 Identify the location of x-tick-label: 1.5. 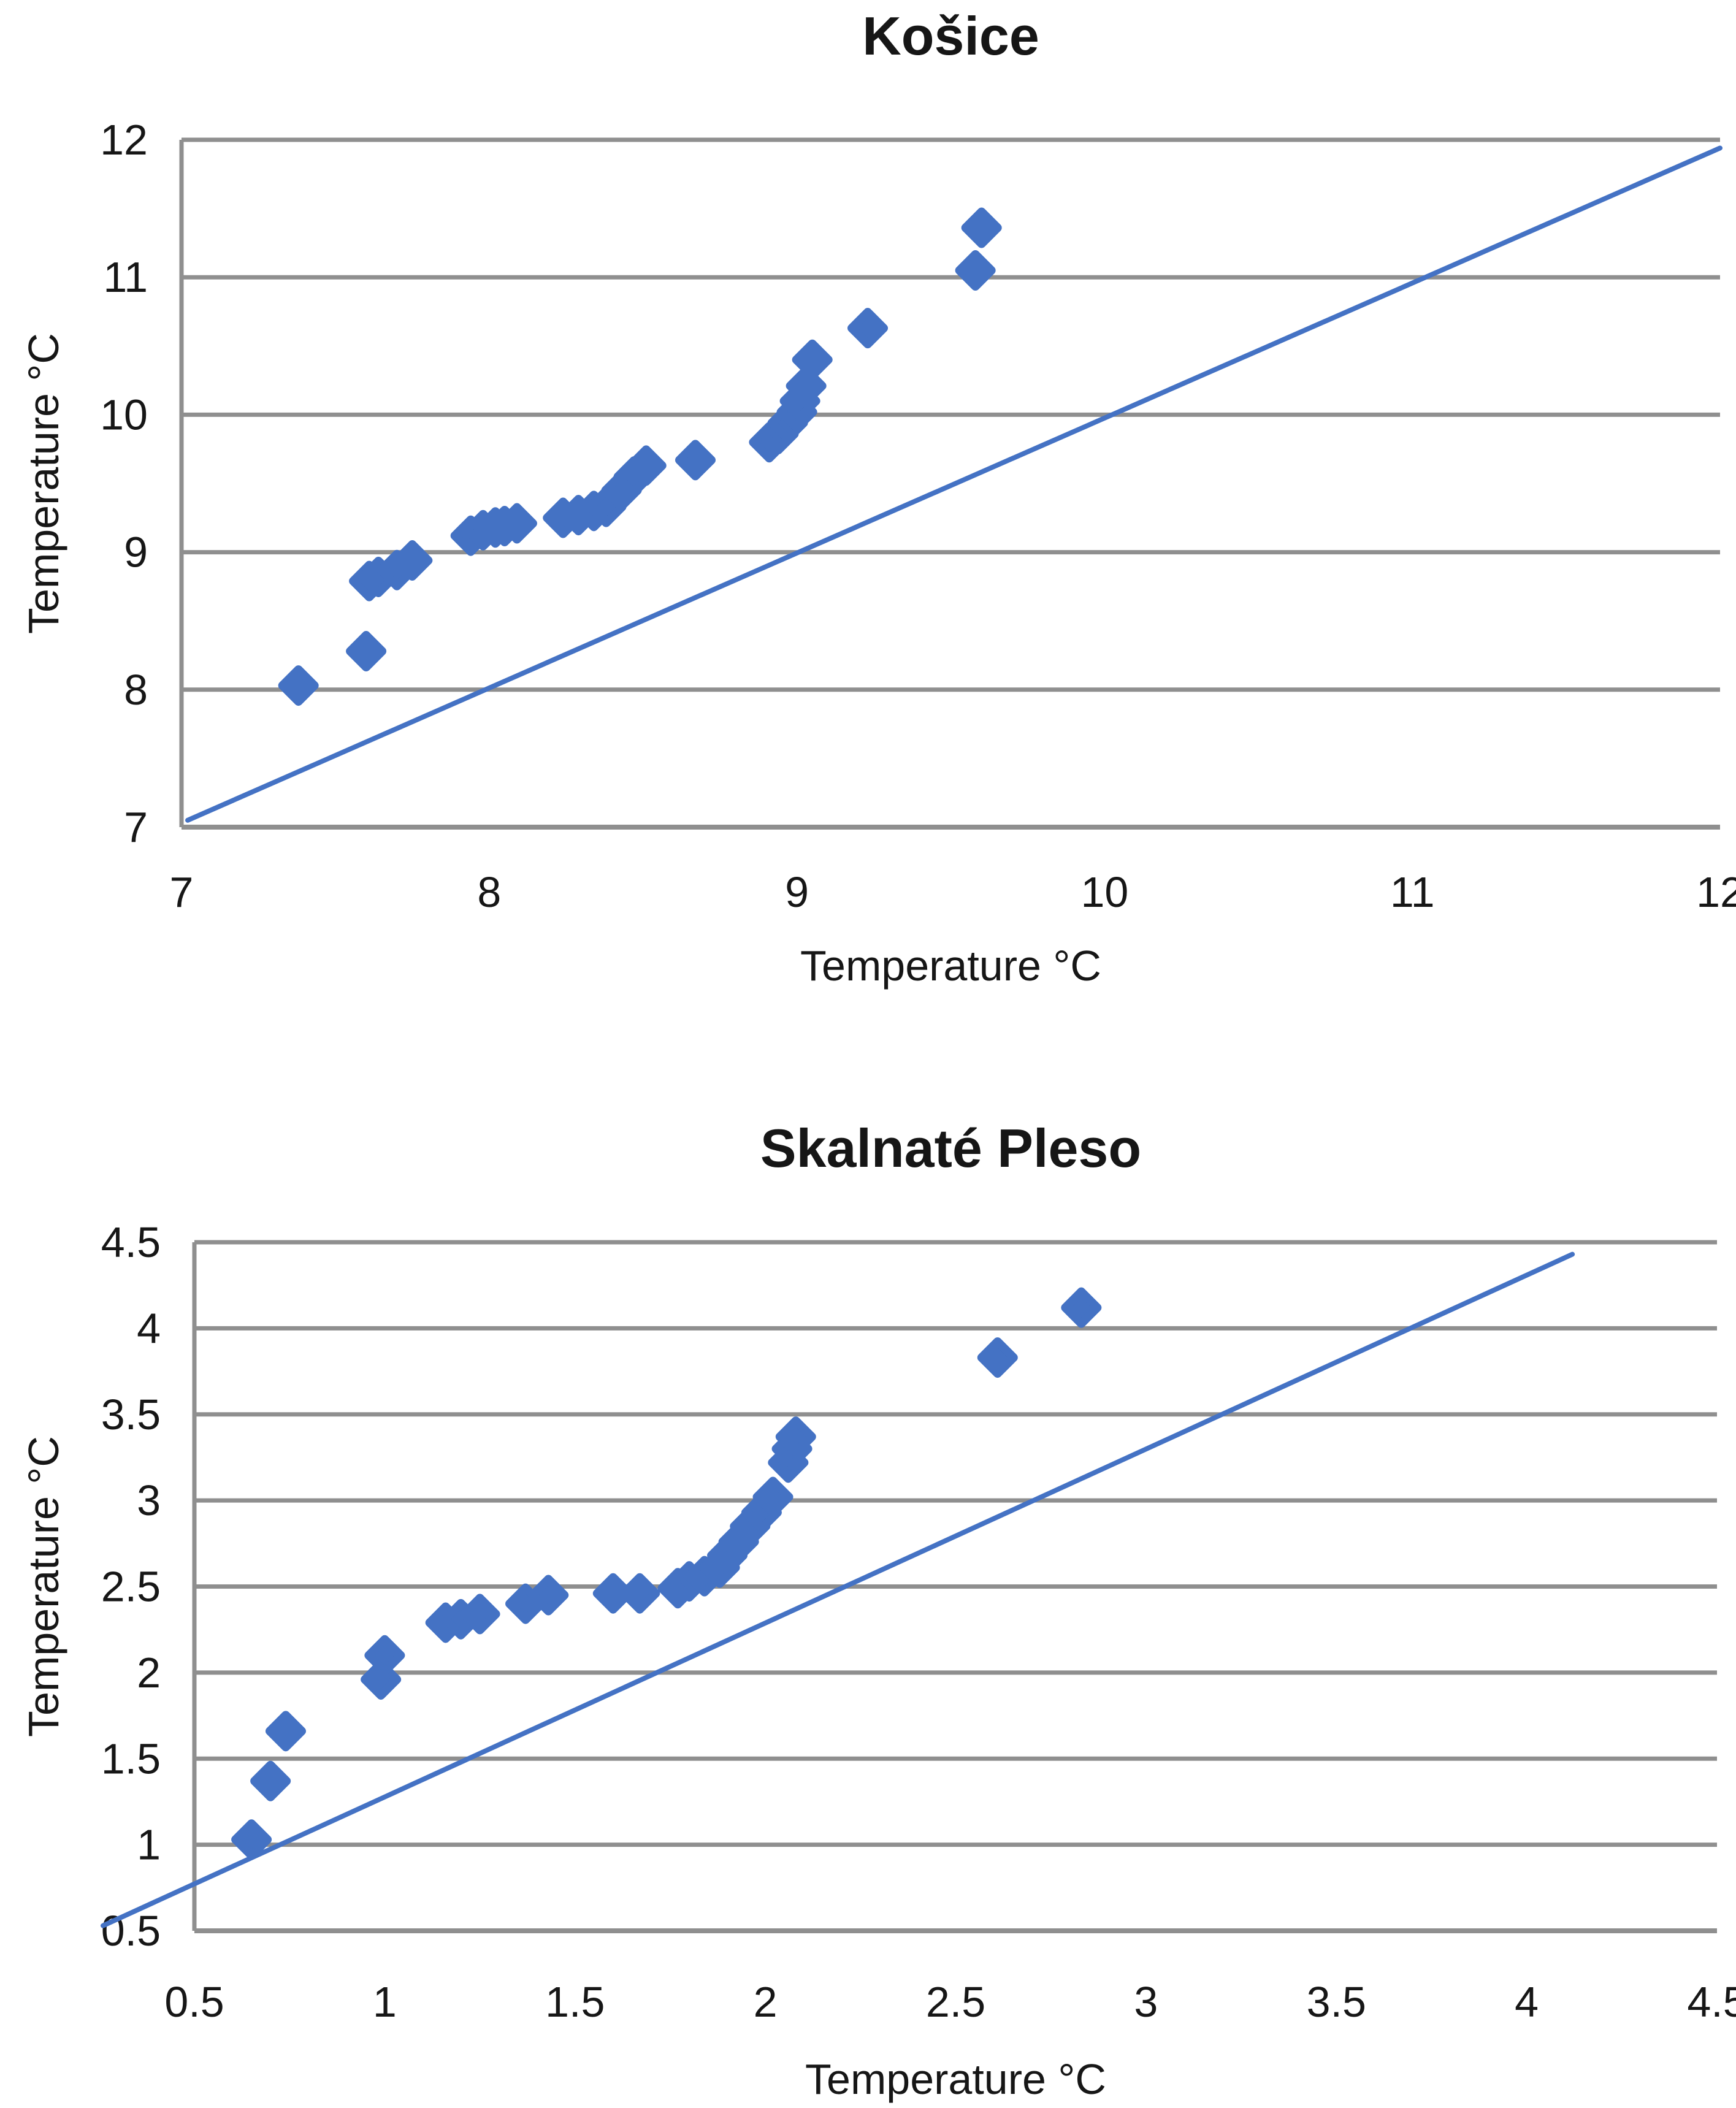
(575, 2002).